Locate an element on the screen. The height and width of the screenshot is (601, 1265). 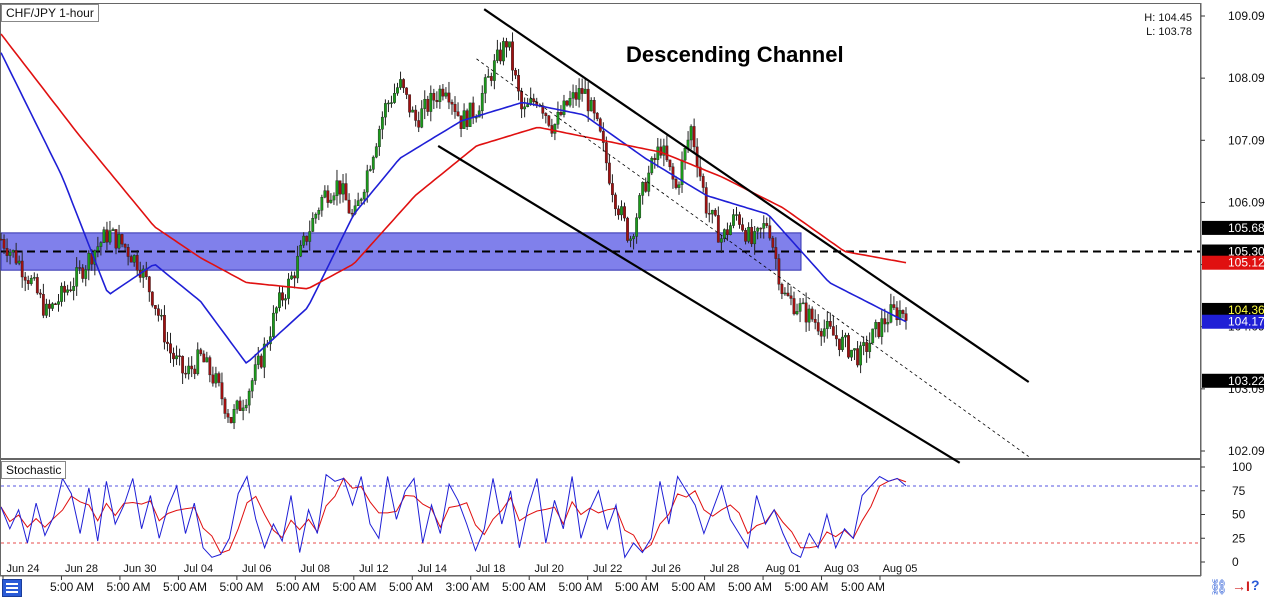
date-tick-label: Aug 03 is located at coordinates (841, 569).